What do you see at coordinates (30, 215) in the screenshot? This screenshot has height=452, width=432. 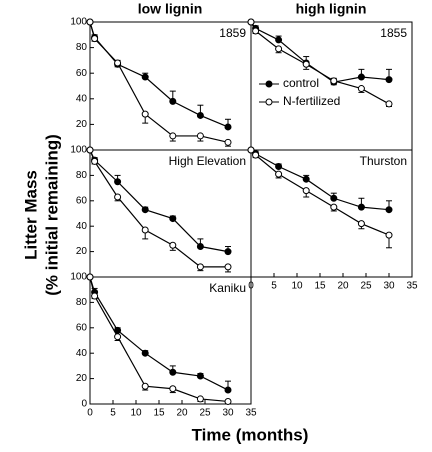 I see `y-axis-label: Litter Mass` at bounding box center [30, 215].